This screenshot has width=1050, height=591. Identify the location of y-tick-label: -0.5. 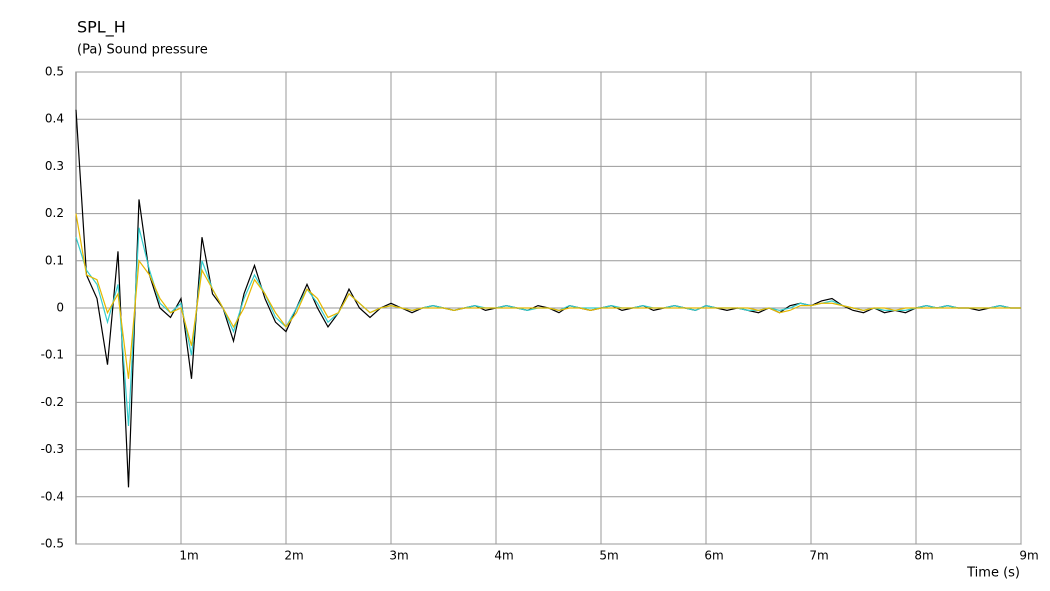
(52, 544).